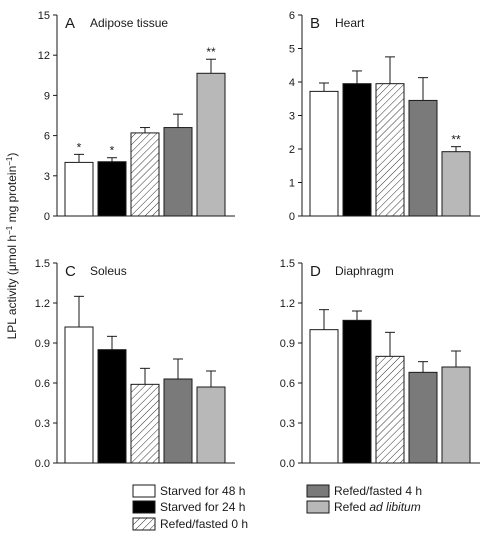 The width and height of the screenshot is (500, 538). Describe the element at coordinates (378, 491) in the screenshot. I see `legend-label: Refed/fasted 4 h` at that location.